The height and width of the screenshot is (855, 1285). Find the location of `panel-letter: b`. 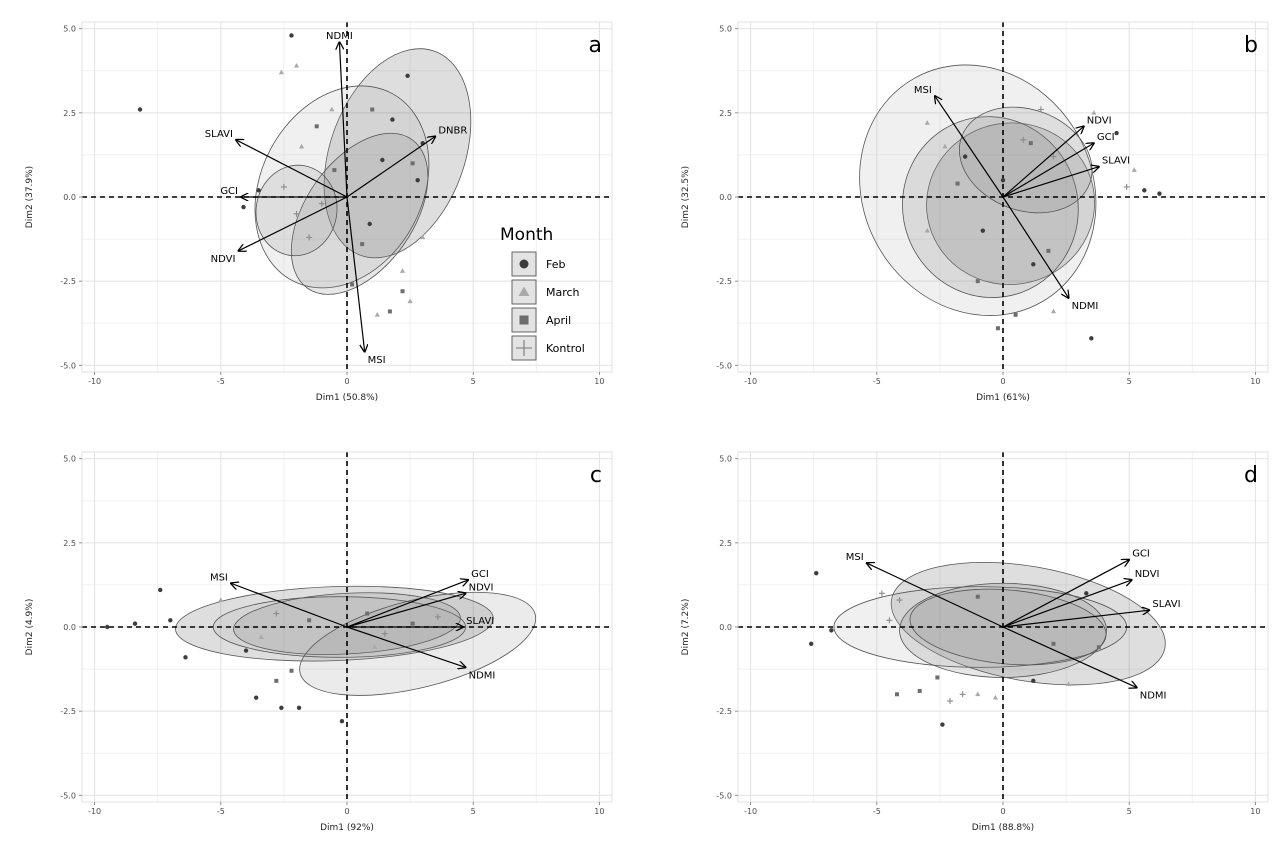

panel-letter: b is located at coordinates (1251, 45).